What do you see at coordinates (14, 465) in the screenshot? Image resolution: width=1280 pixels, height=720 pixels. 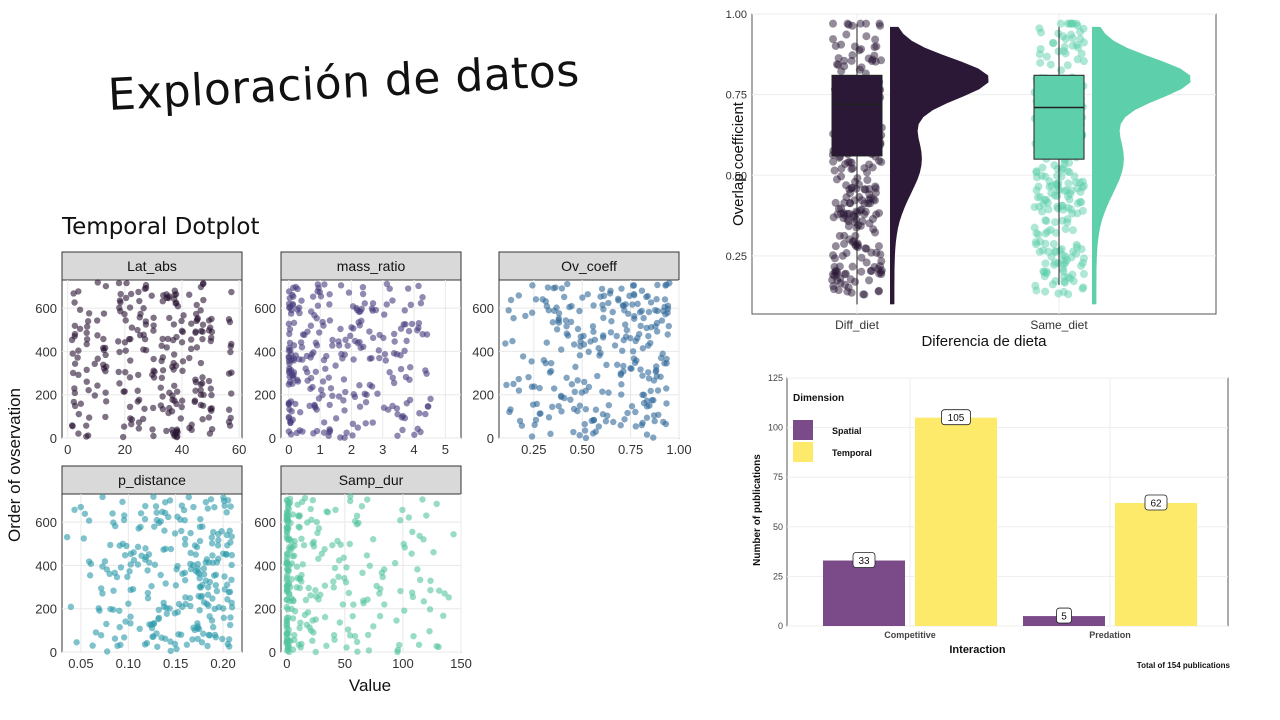 I see `dotplot-y-axis-label: Order of ovservation` at bounding box center [14, 465].